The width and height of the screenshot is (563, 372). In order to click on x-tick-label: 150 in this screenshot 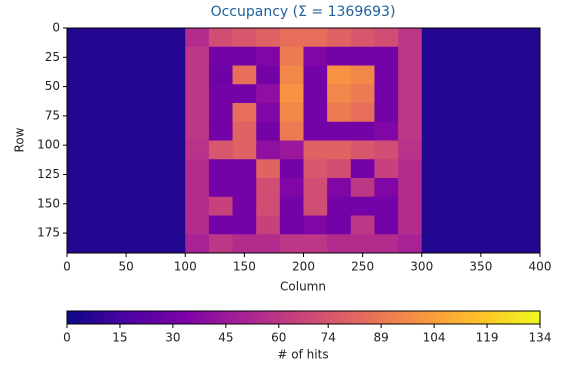, I will do `click(244, 267)`.